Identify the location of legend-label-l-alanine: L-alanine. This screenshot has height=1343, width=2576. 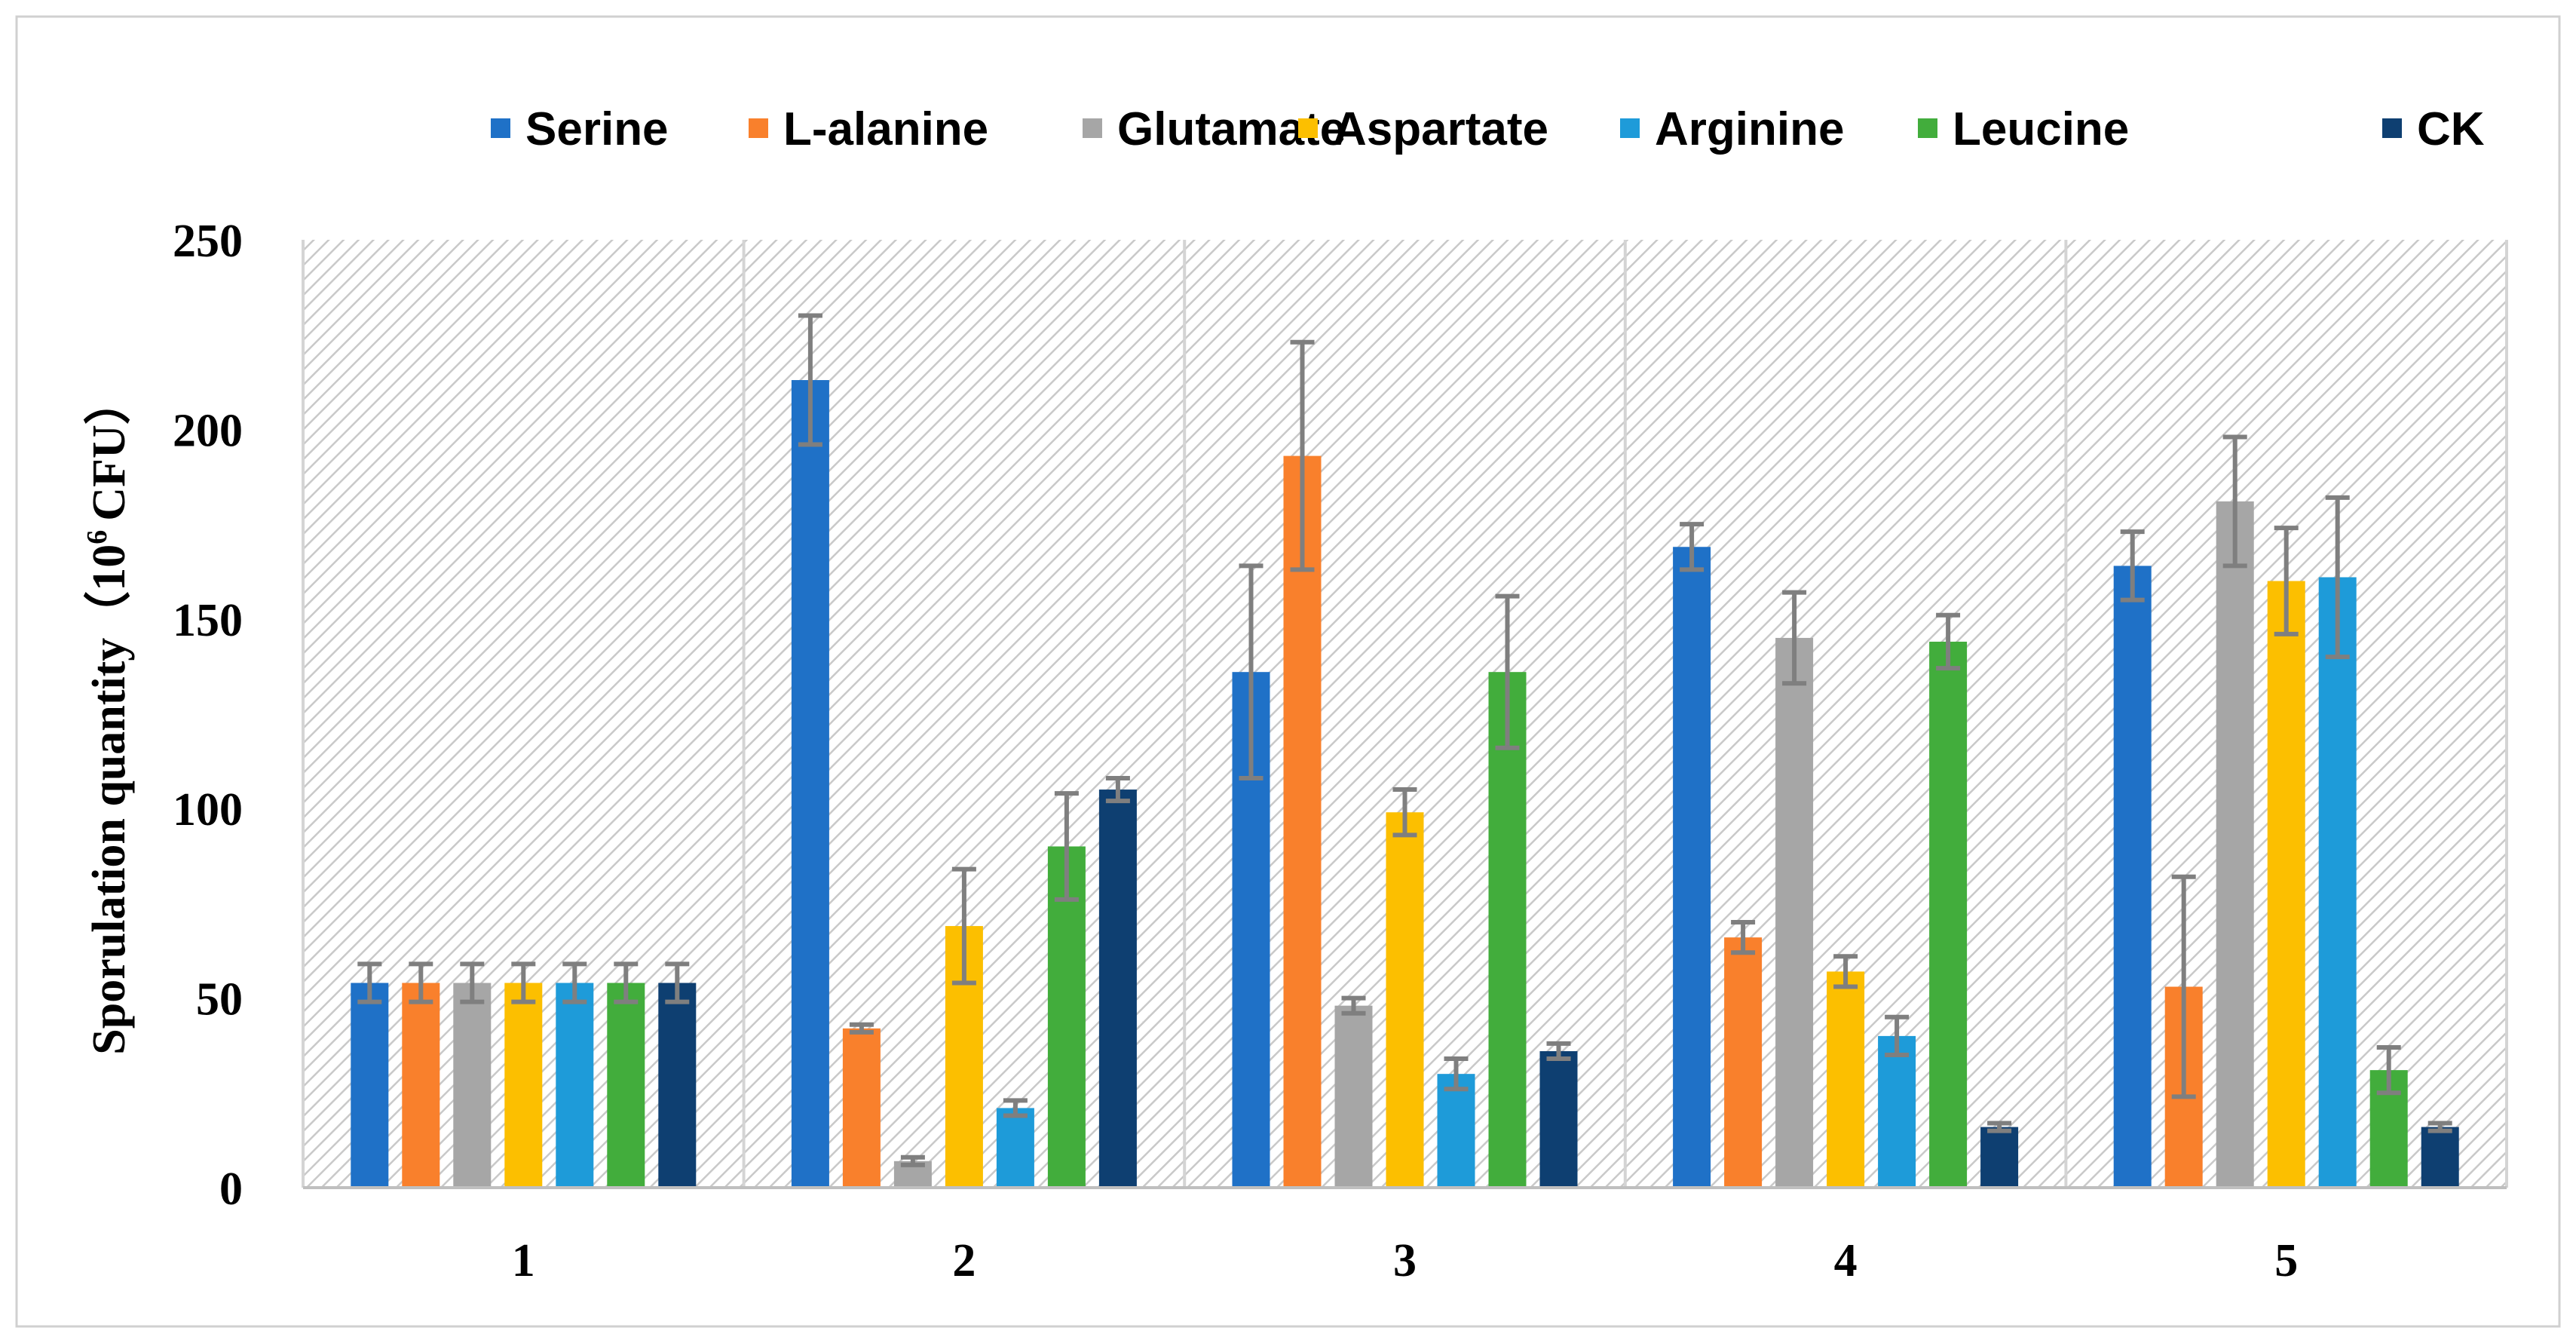
(885, 129).